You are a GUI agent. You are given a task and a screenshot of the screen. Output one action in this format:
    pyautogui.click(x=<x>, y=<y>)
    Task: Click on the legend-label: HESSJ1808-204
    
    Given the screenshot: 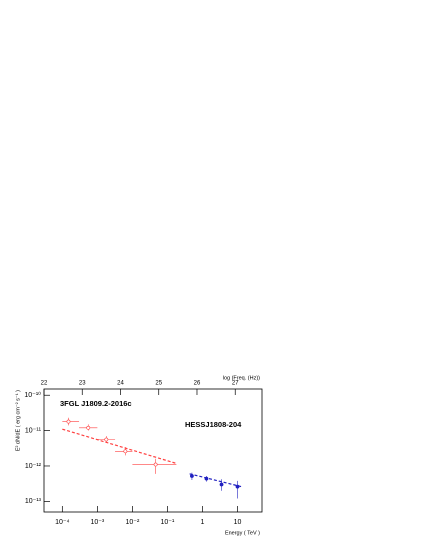 What is the action you would take?
    pyautogui.click(x=213, y=424)
    